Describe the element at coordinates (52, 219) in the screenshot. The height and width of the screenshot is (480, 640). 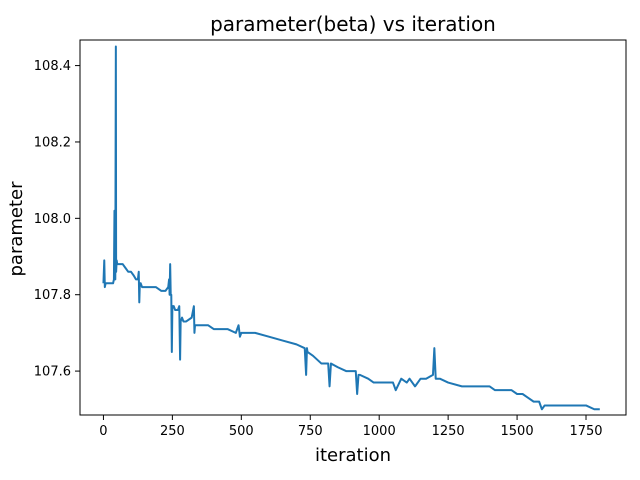
I see `y-tick-label: 108.0` at that location.